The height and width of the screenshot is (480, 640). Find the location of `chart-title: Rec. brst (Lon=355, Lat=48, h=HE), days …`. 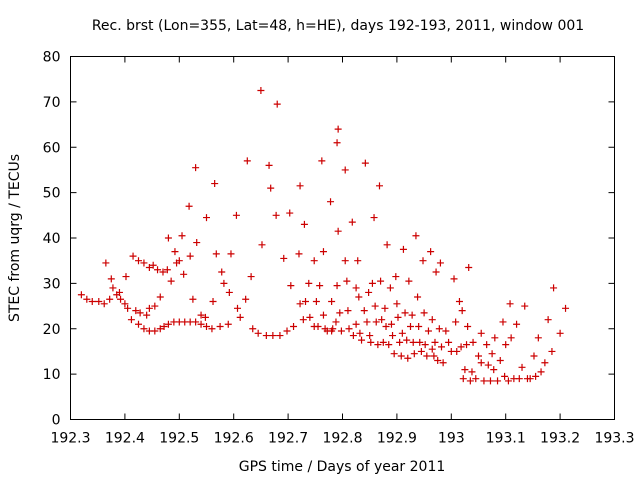

chart-title: Rec. brst (Lon=355, Lat=48, h=HE), days … is located at coordinates (338, 26).